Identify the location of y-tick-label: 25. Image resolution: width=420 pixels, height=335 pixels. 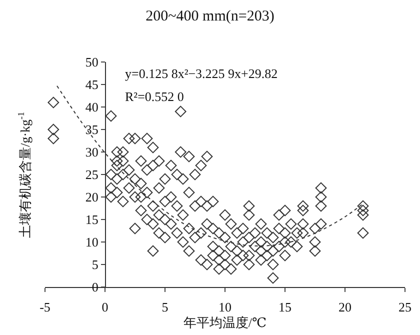
(91, 174).